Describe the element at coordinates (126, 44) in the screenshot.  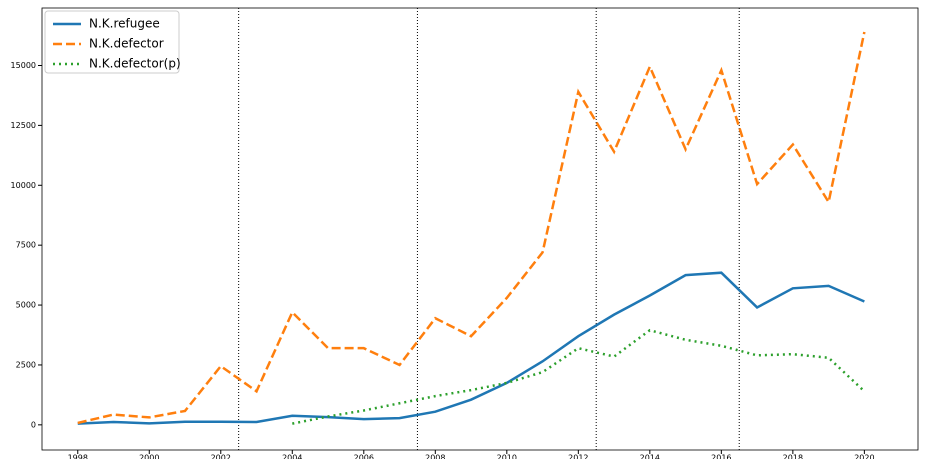
I see `legend-label: N.K.defector` at that location.